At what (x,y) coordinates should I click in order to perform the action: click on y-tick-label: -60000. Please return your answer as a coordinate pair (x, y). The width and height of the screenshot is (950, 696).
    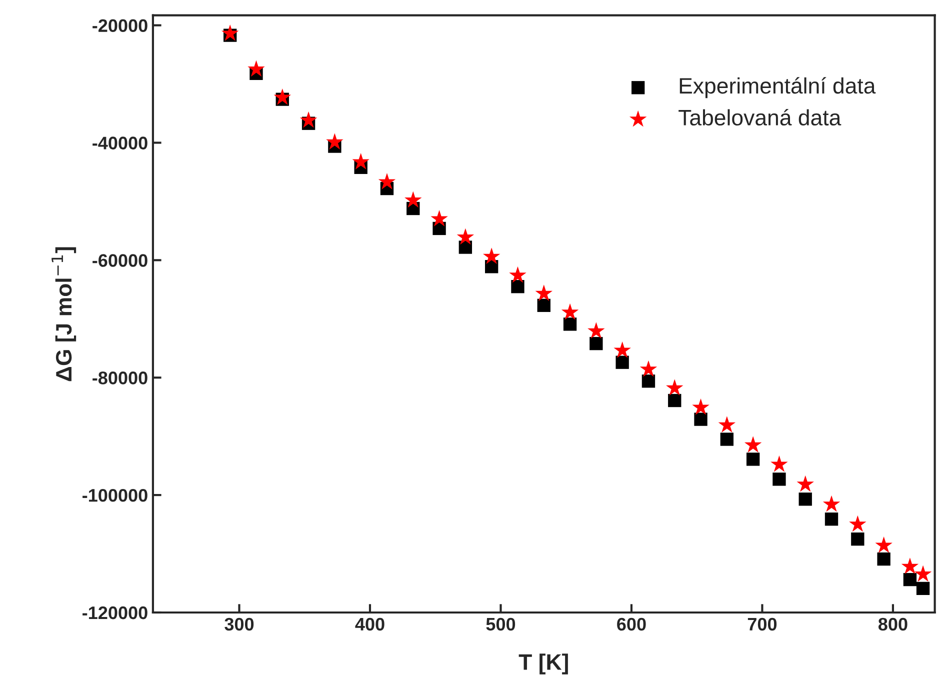
    Looking at the image, I should click on (120, 260).